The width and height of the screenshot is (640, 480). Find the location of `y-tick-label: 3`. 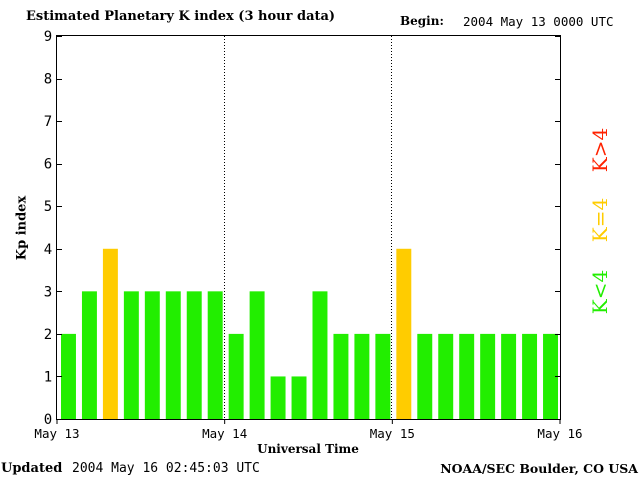

y-tick-label: 3 is located at coordinates (48, 292).